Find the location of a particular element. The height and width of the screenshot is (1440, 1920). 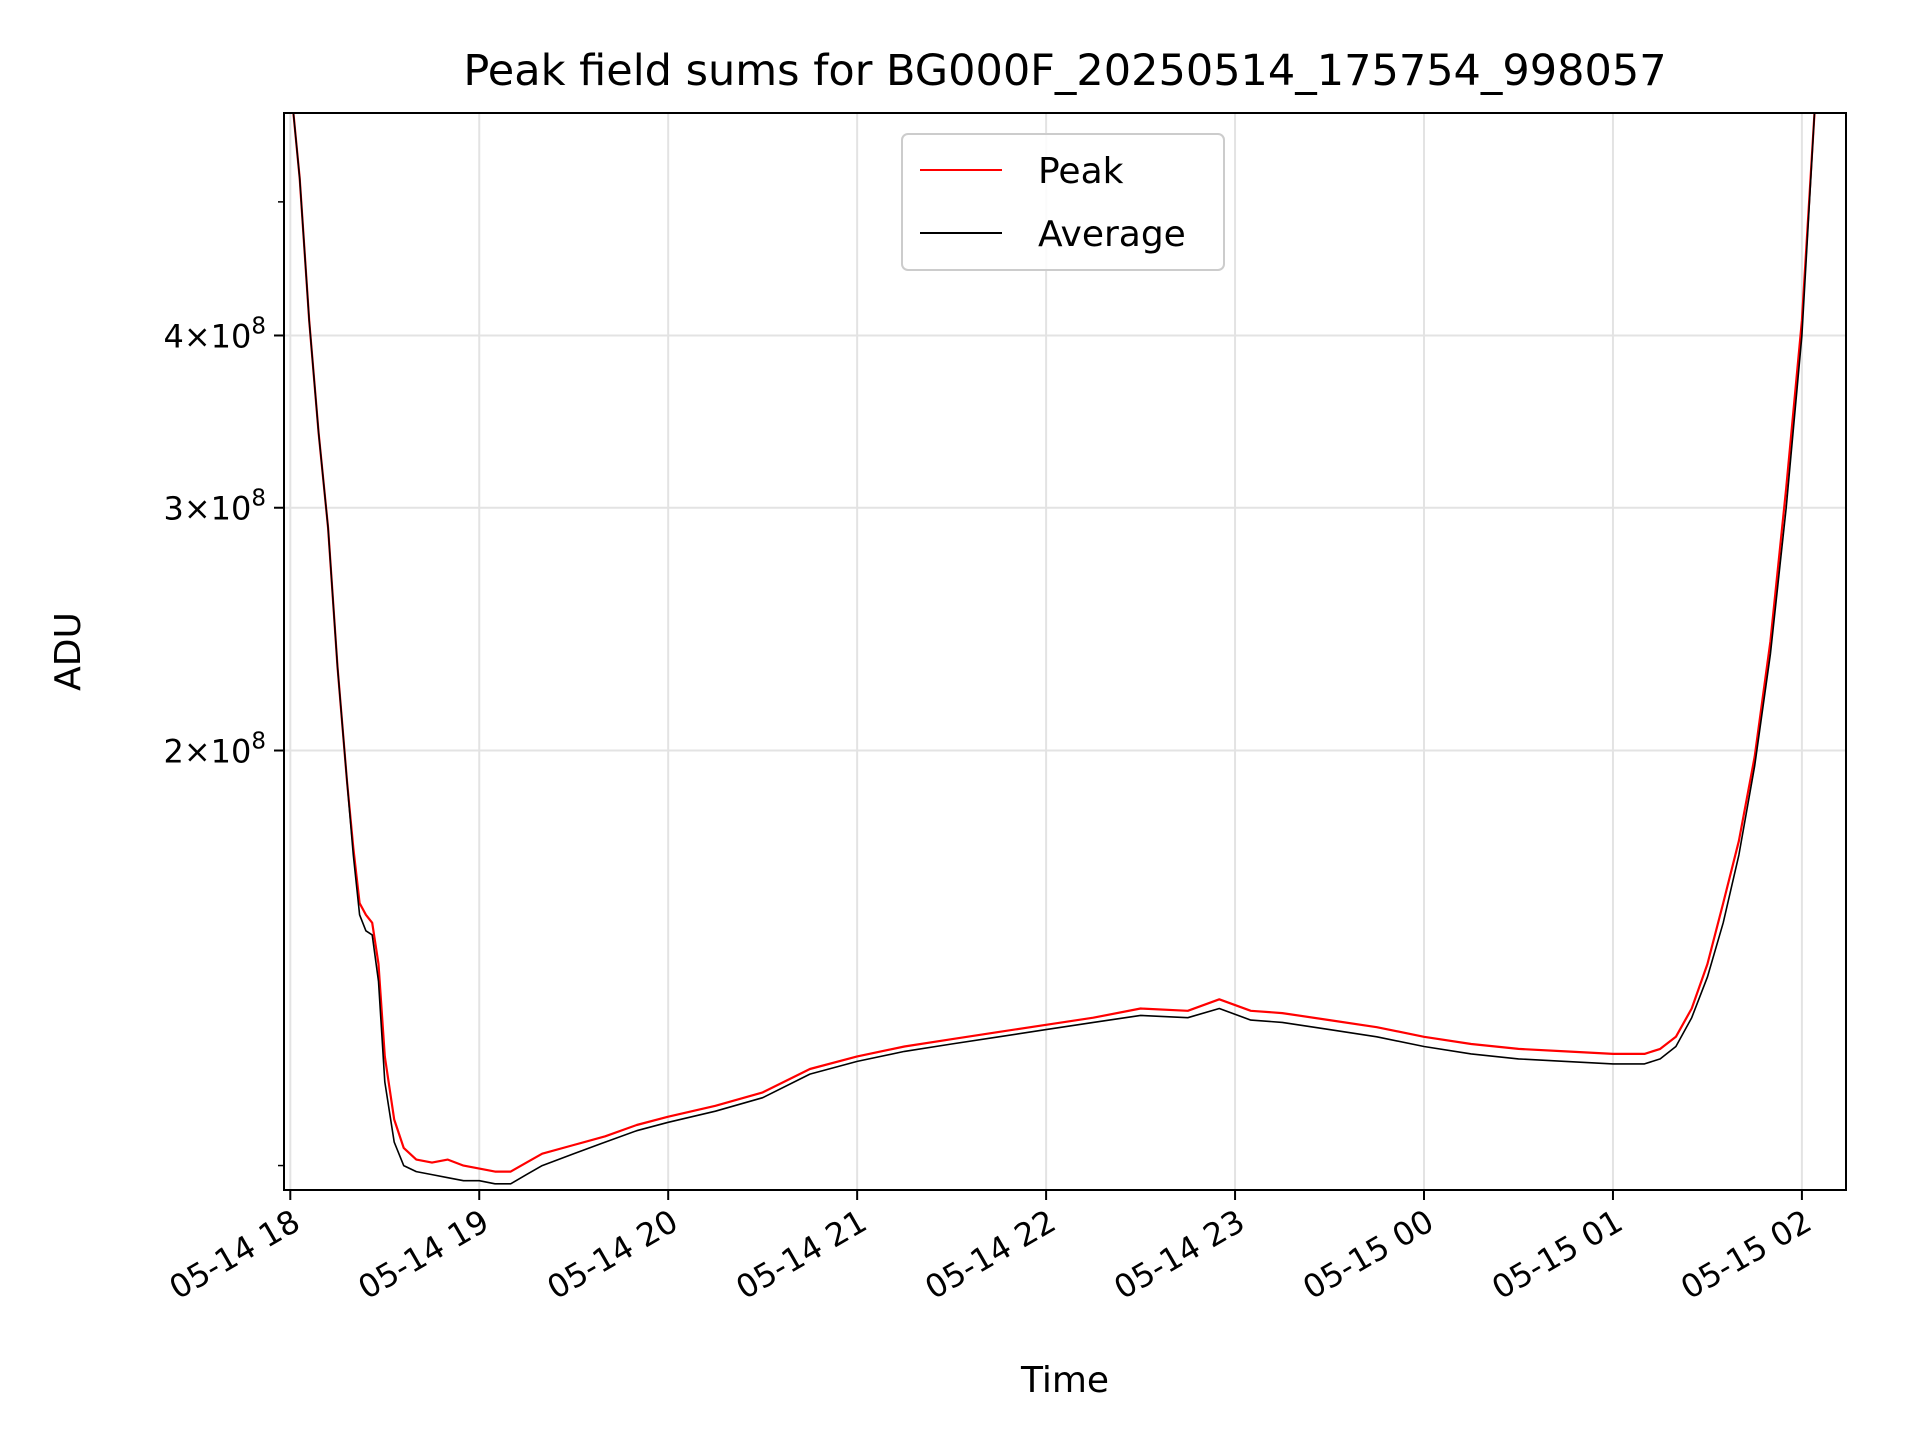

y-tick-mantissa: 2 is located at coordinates (173, 752).